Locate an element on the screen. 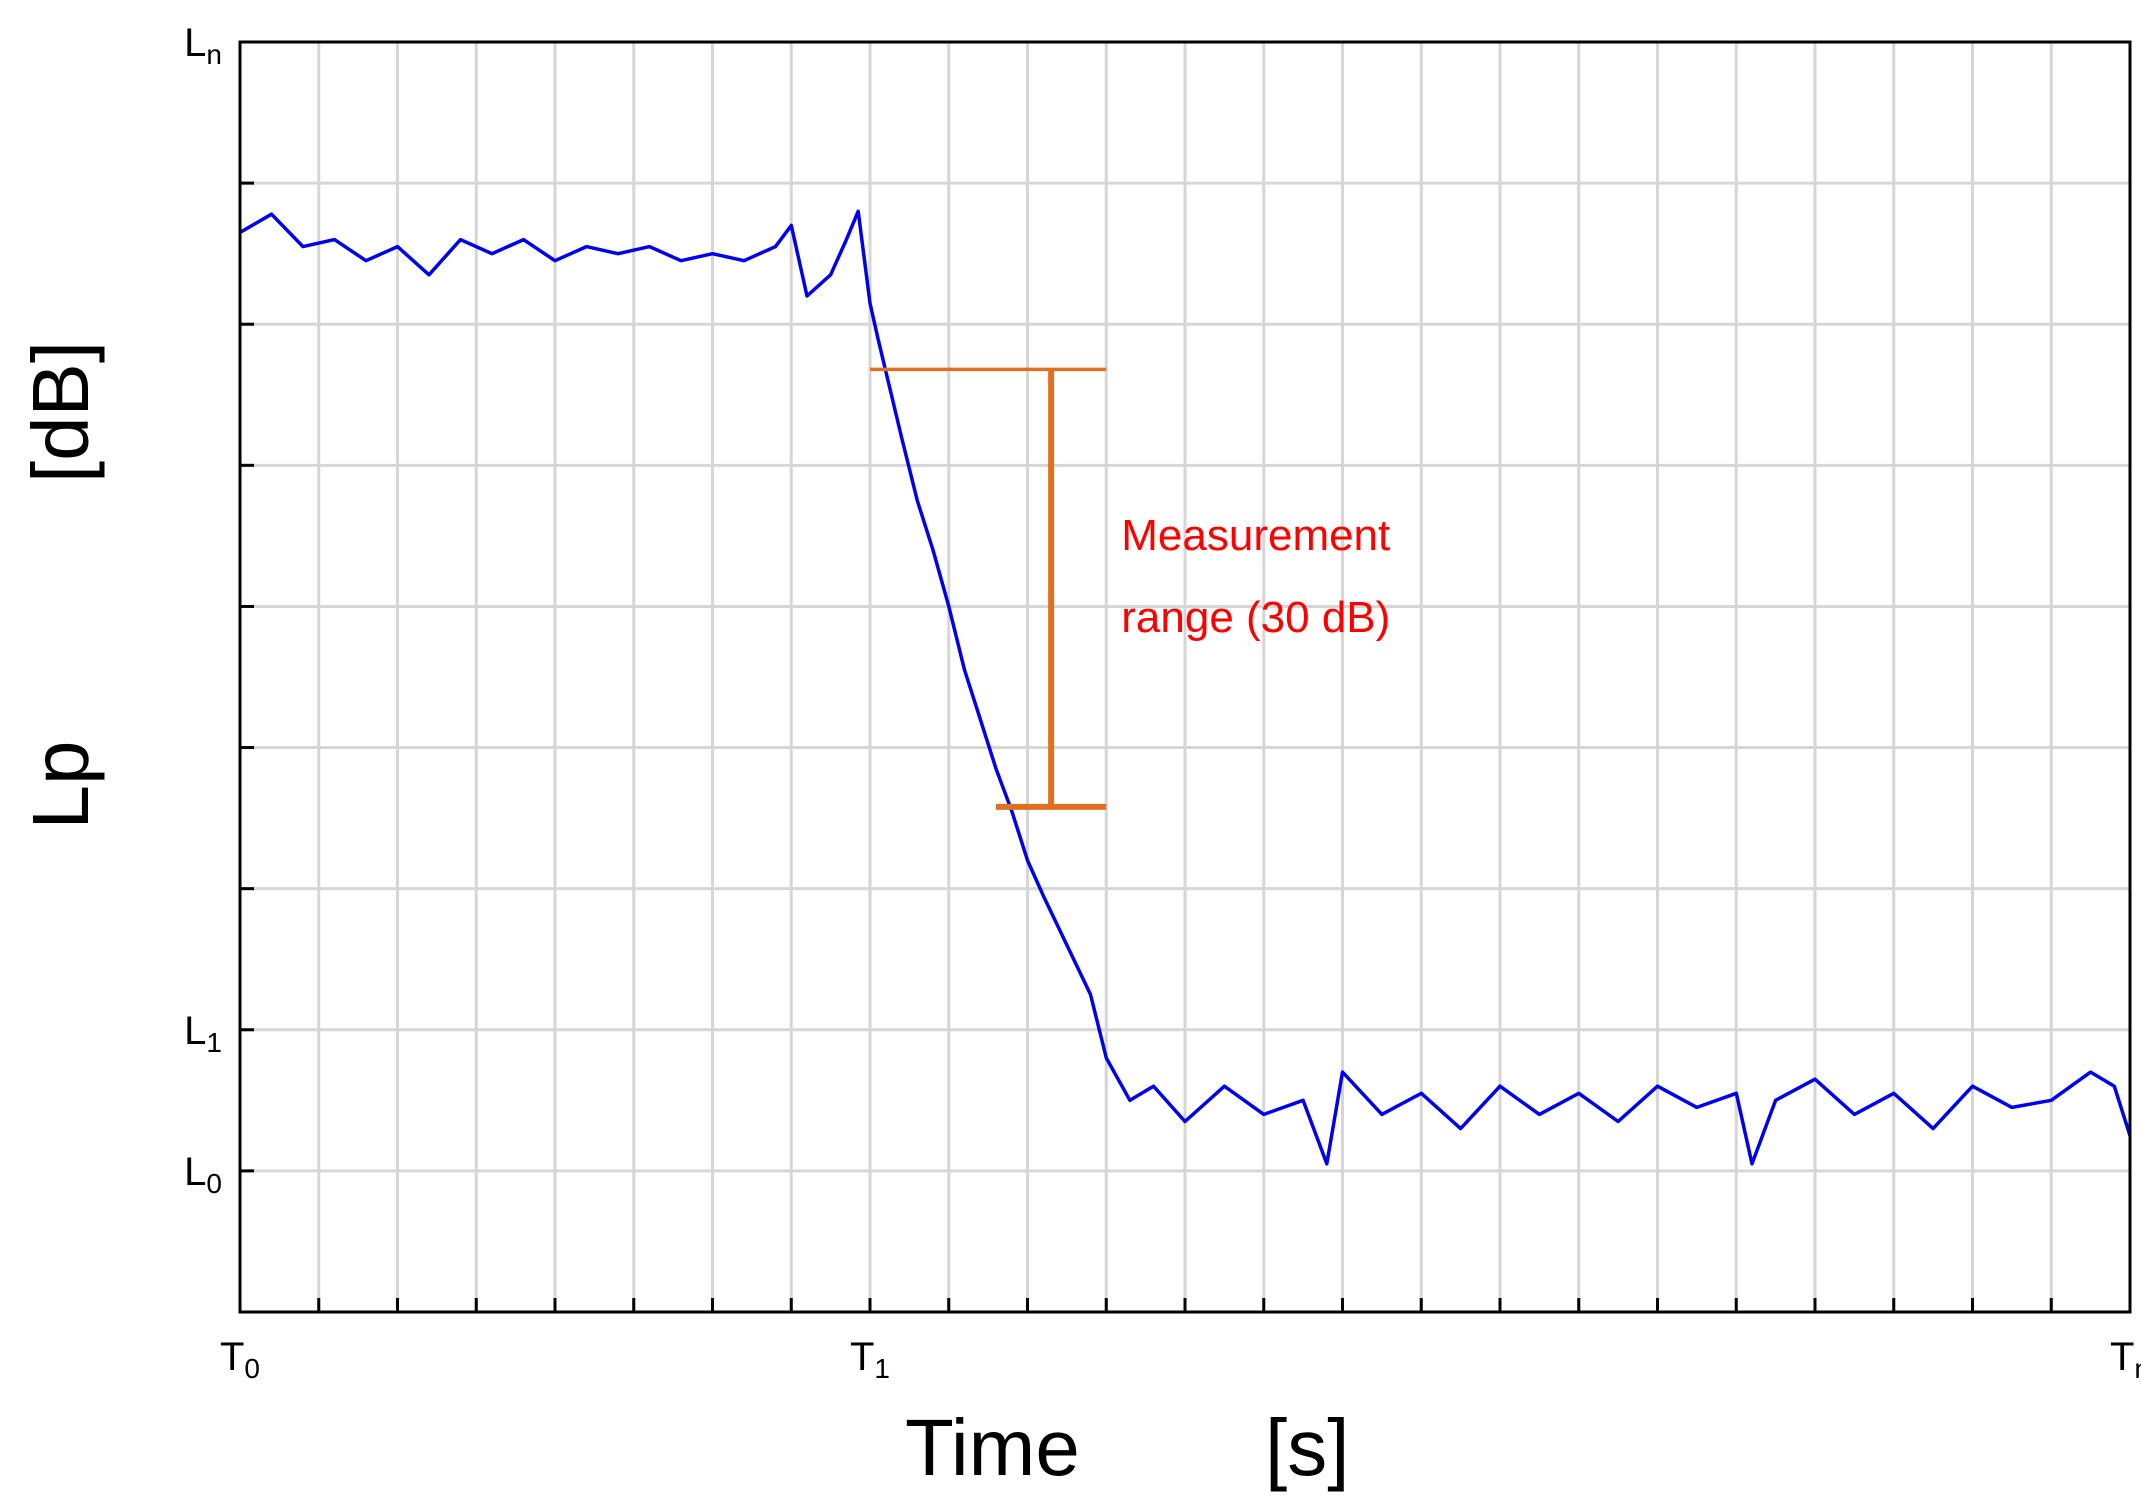 The width and height of the screenshot is (2141, 1510). x-tick-label: T1 is located at coordinates (870, 1359).